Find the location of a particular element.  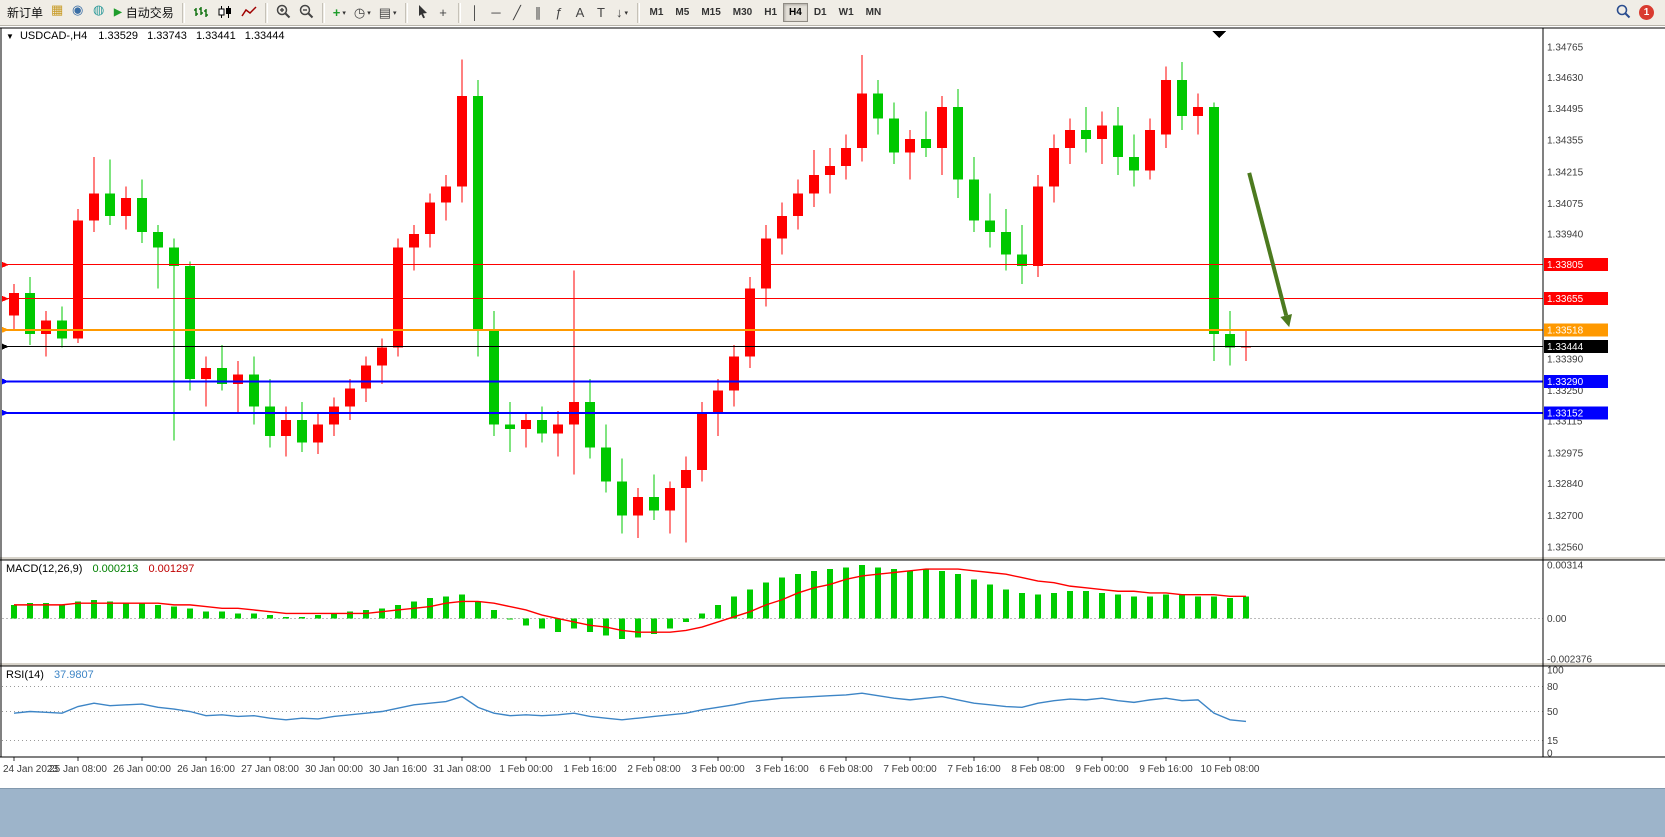

annotation-arrow-line is located at coordinates (1268, 244).